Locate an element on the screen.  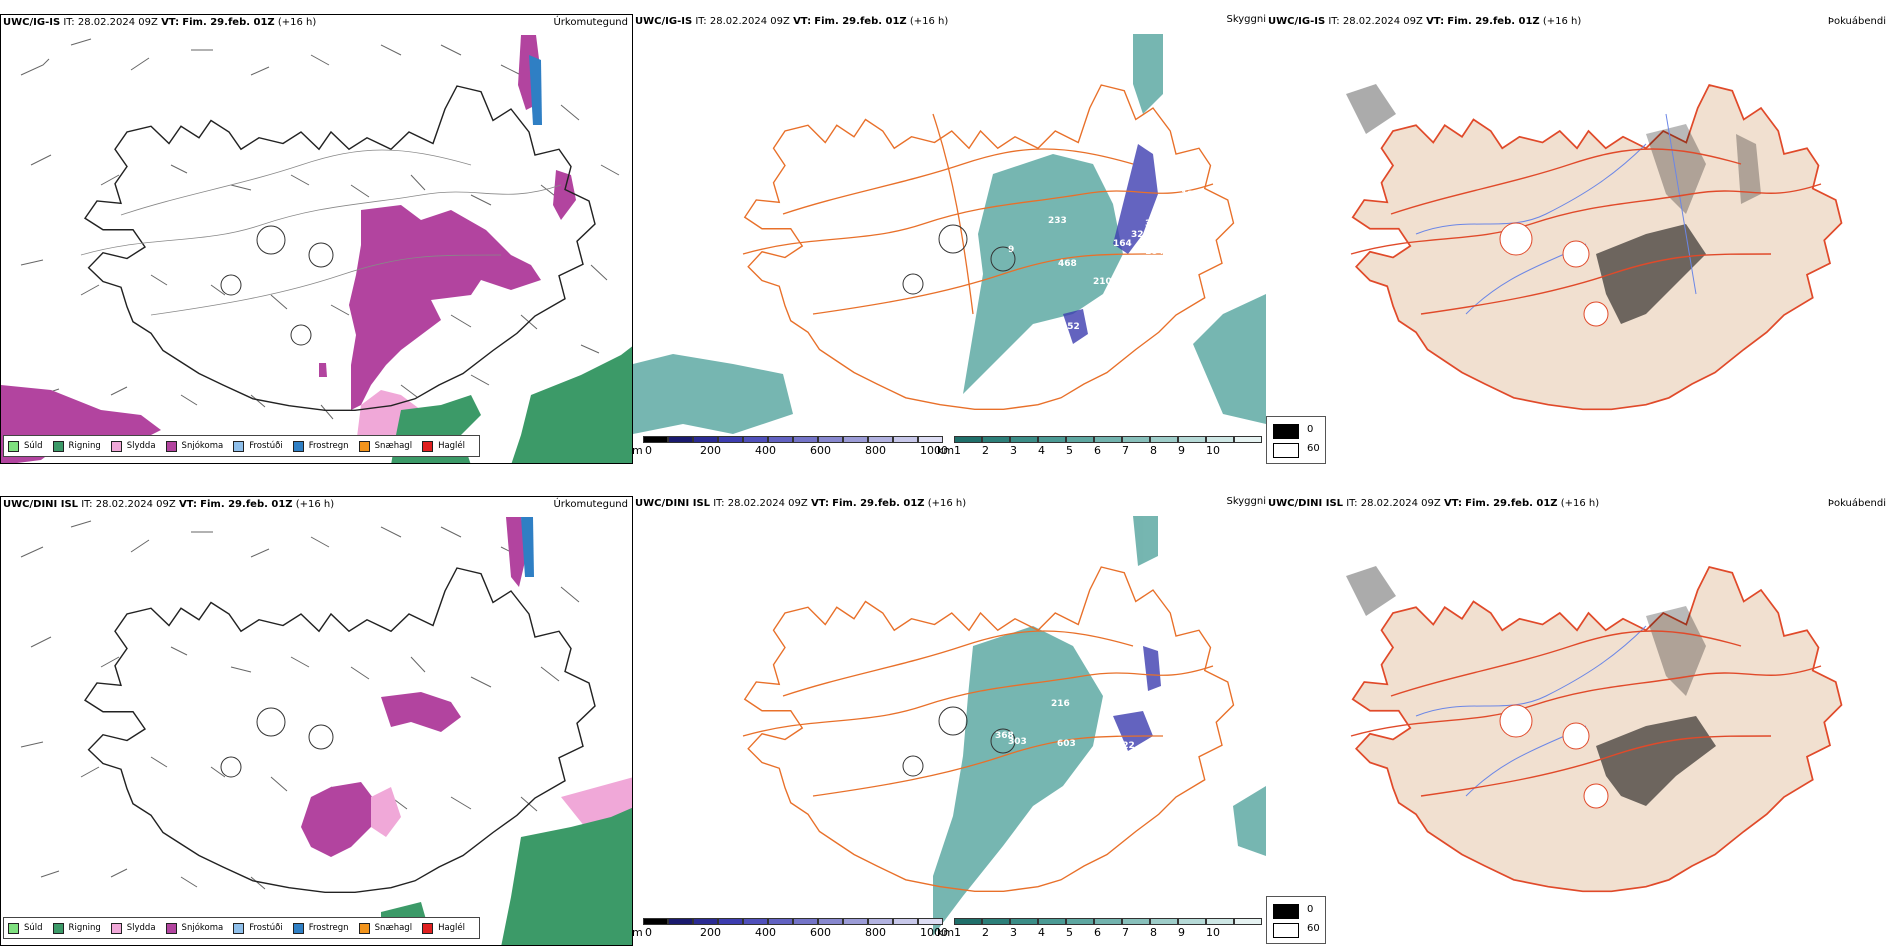
colorbar-tick: 1 is located at coordinates (957, 932).